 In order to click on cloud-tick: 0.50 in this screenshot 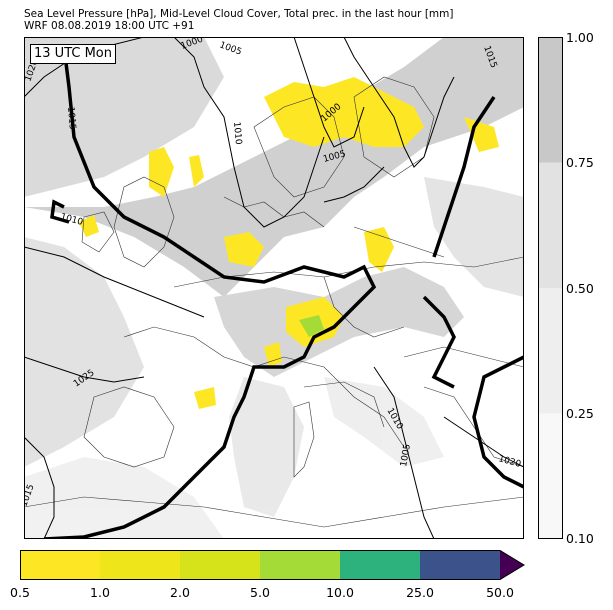, I will do `click(580, 288)`.